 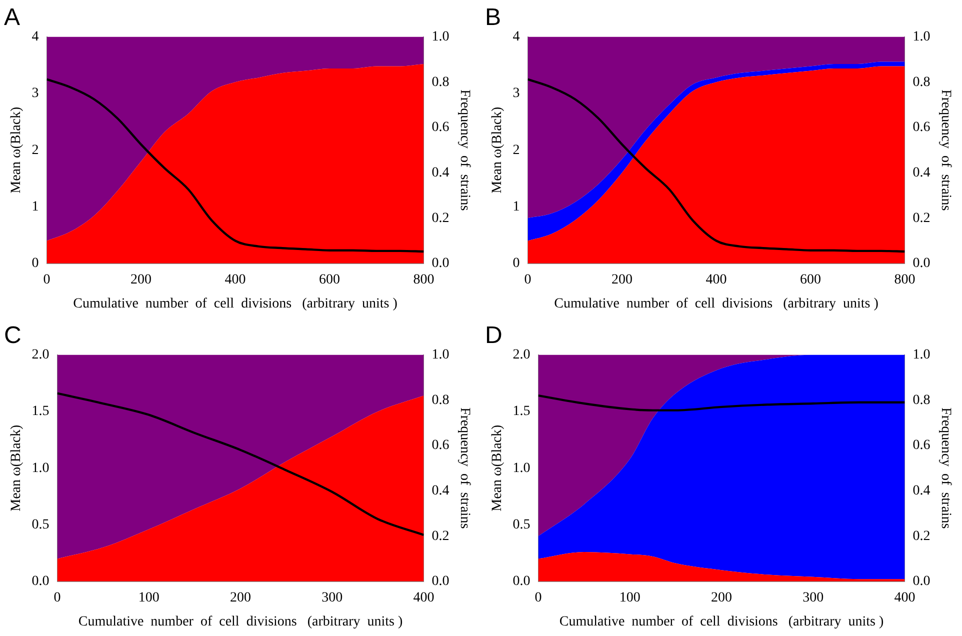 I want to click on chart-title: D, so click(x=493, y=336).